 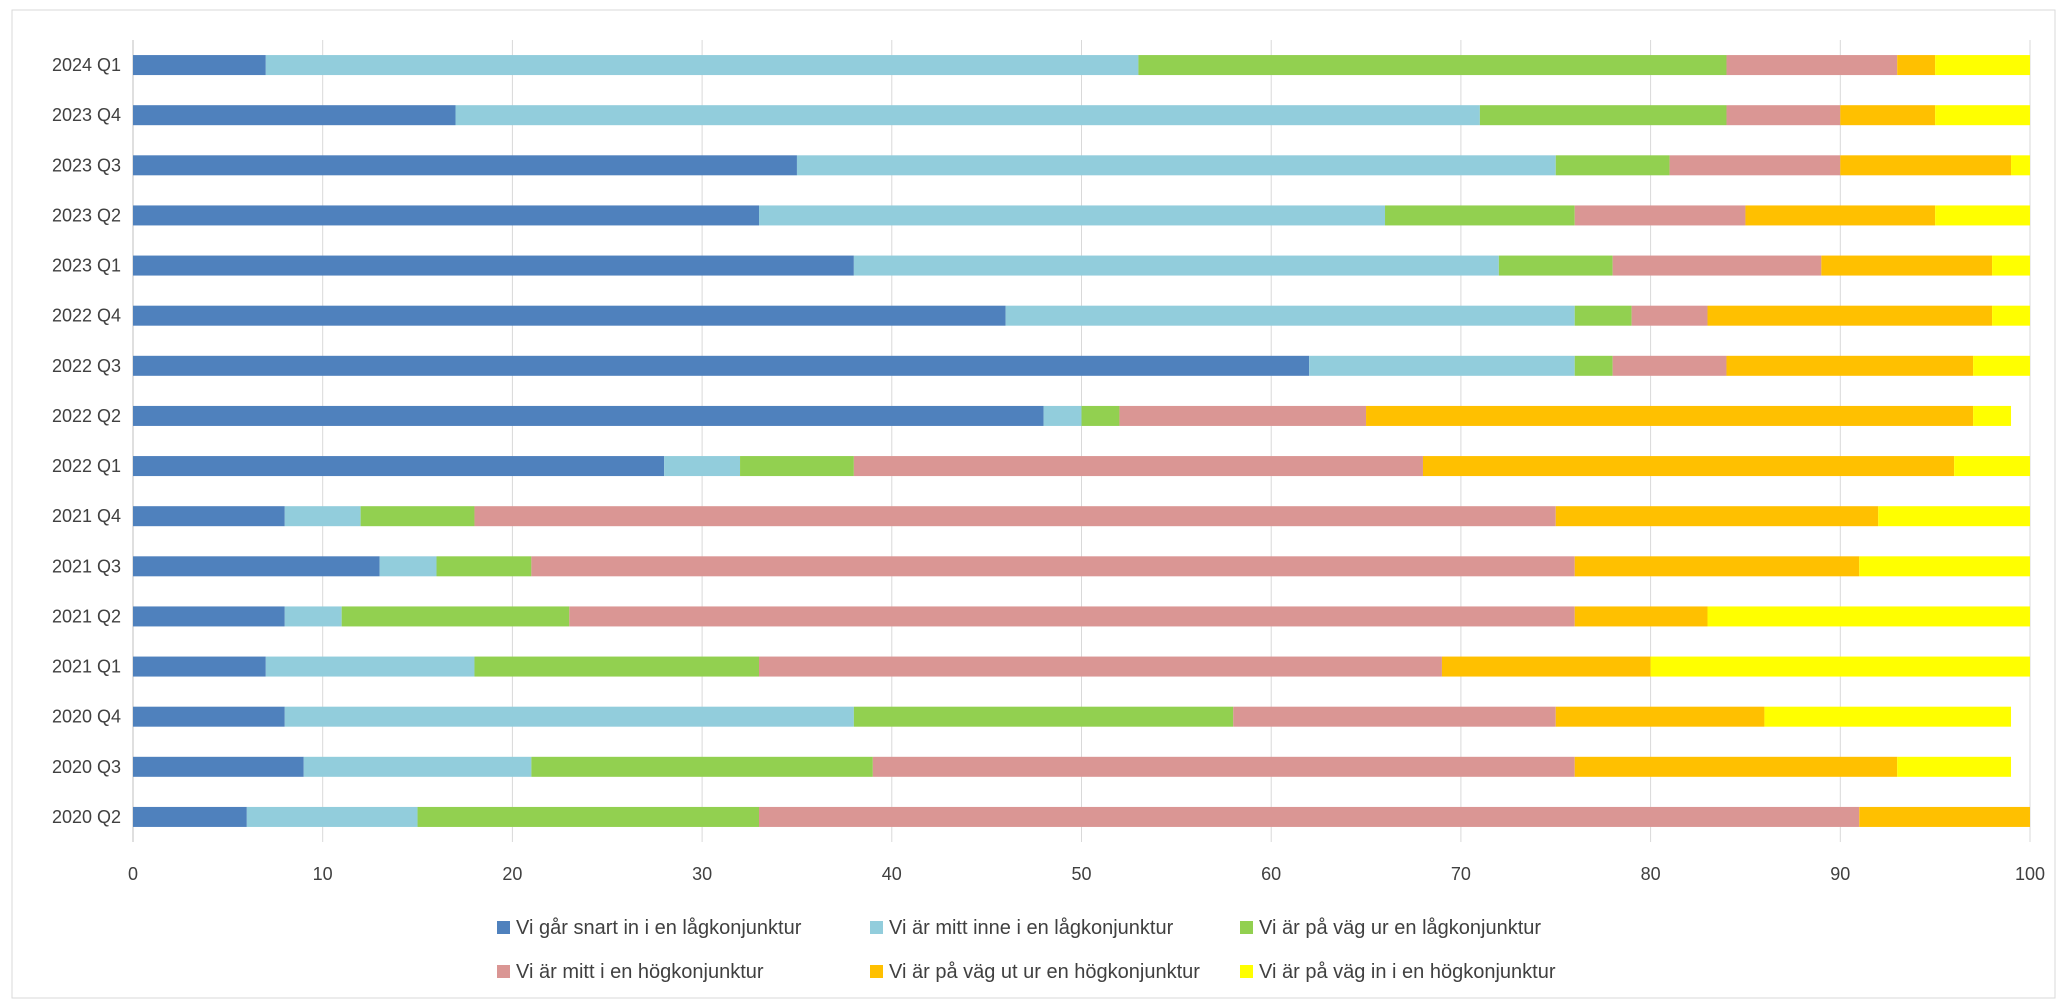 I want to click on legend-item: Vi är mitt inne i en lågkonjunktur, so click(x=1022, y=928).